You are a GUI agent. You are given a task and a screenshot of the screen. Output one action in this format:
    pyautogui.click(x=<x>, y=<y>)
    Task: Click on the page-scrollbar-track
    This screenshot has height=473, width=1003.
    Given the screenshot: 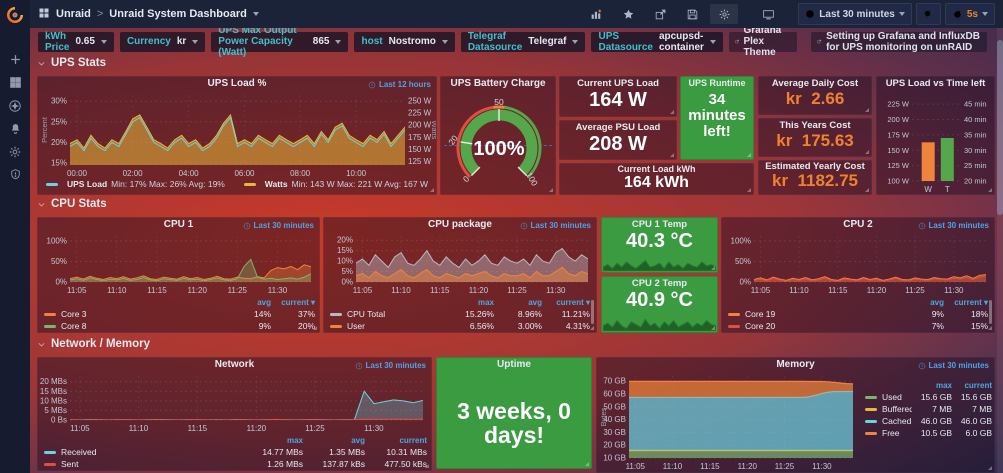 What is the action you would take?
    pyautogui.click(x=1000, y=250)
    